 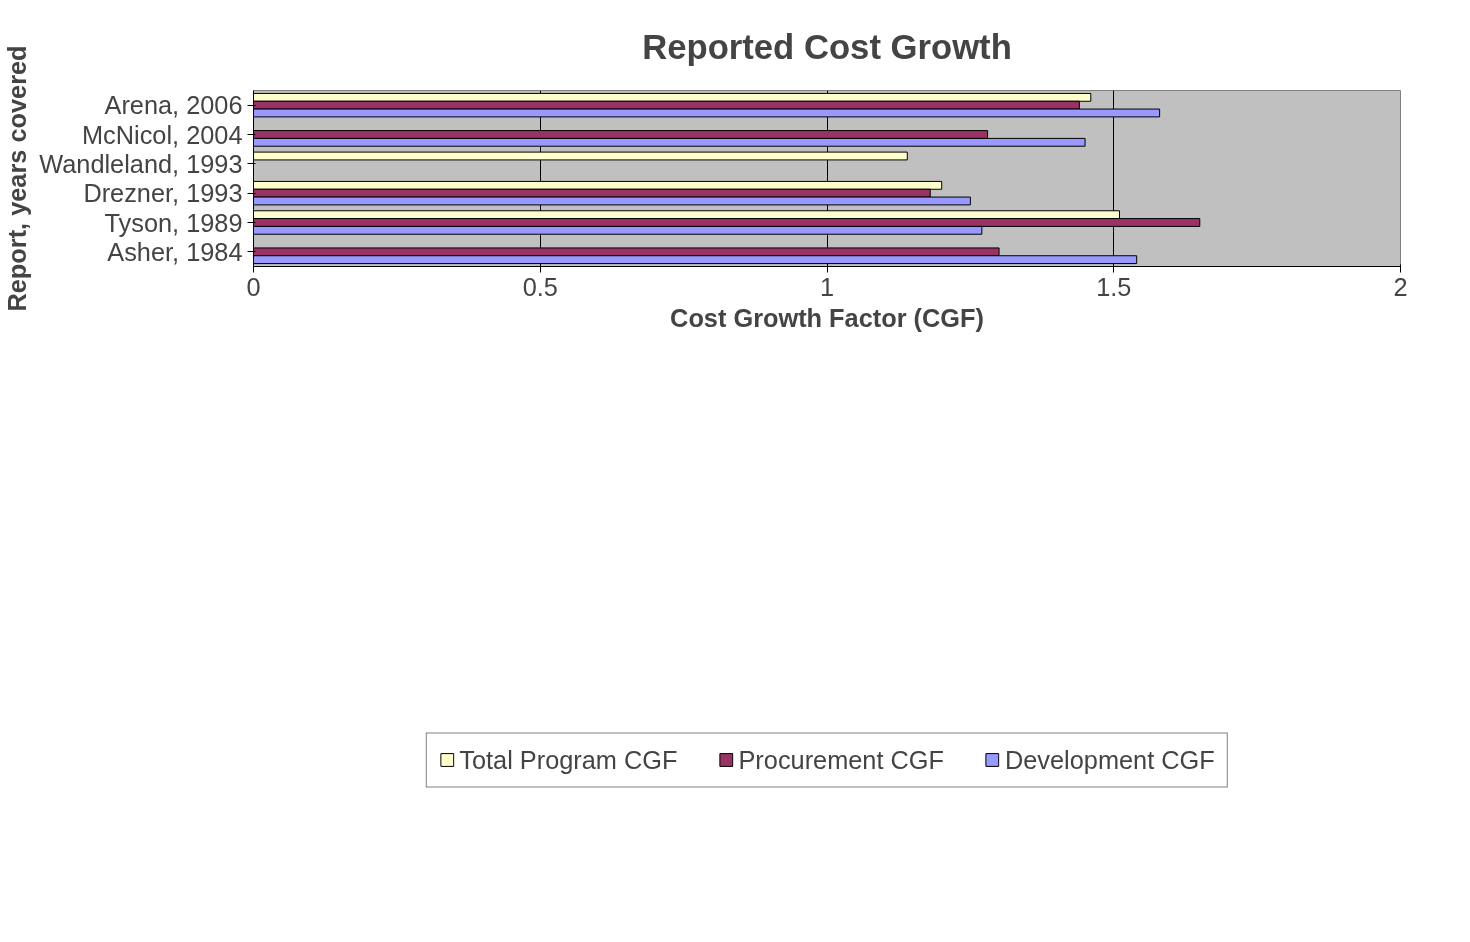 What do you see at coordinates (841, 760) in the screenshot?
I see `legend-label: Procurement CGF` at bounding box center [841, 760].